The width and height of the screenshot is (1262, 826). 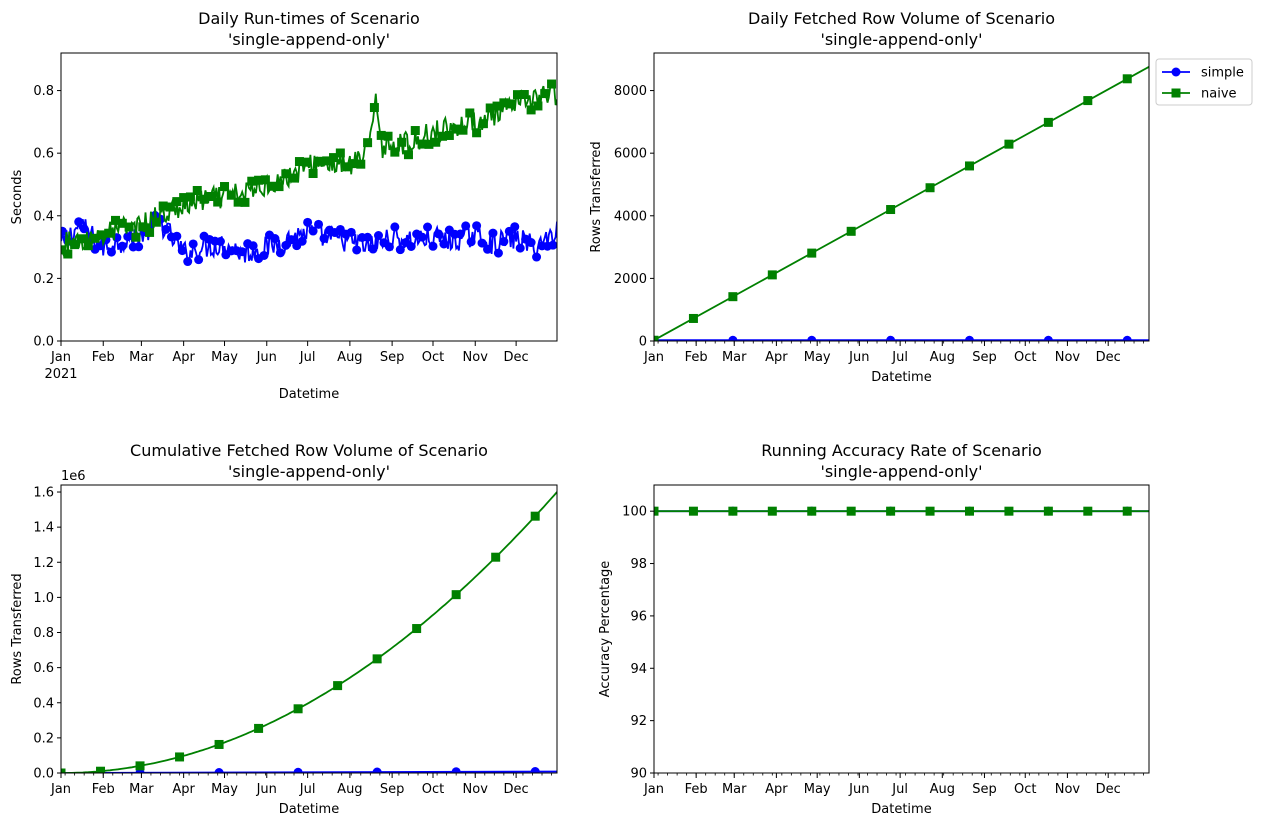 What do you see at coordinates (433, 357) in the screenshot?
I see `x-tick-label: Oct` at bounding box center [433, 357].